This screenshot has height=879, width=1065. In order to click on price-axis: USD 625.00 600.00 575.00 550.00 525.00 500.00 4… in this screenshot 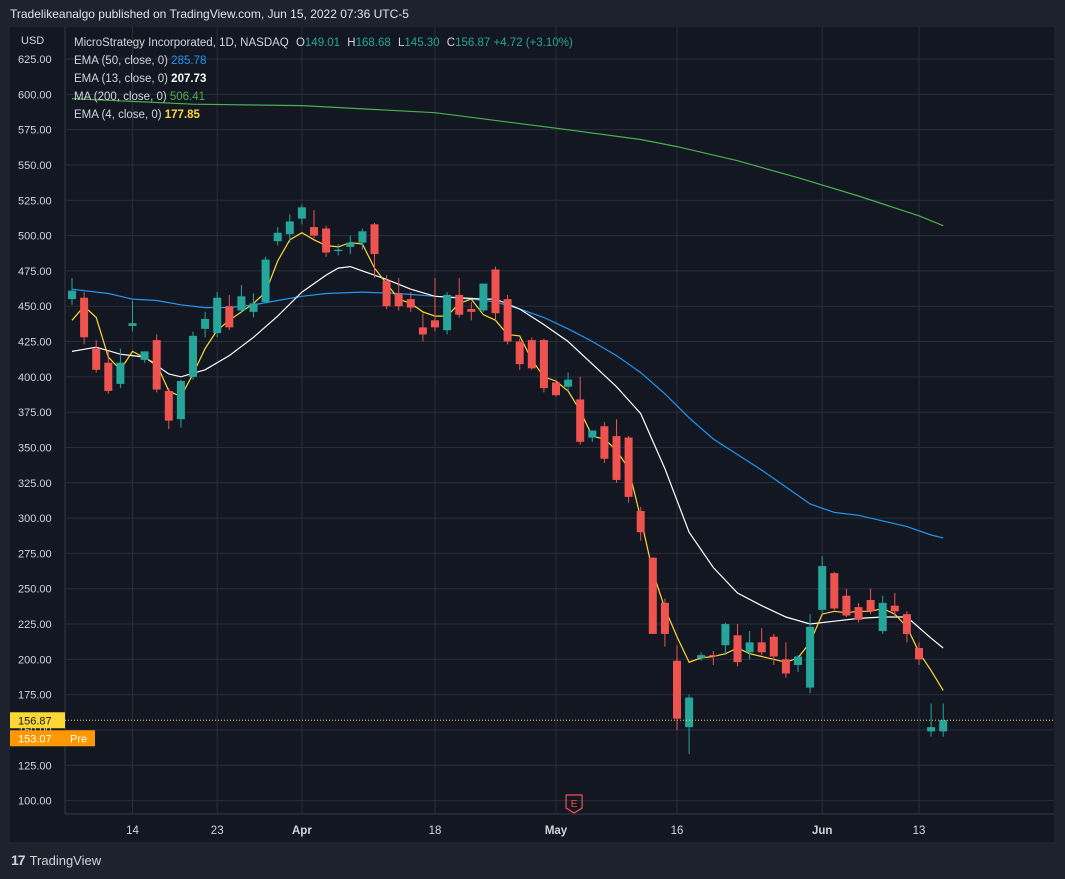, I will do `click(35, 421)`.